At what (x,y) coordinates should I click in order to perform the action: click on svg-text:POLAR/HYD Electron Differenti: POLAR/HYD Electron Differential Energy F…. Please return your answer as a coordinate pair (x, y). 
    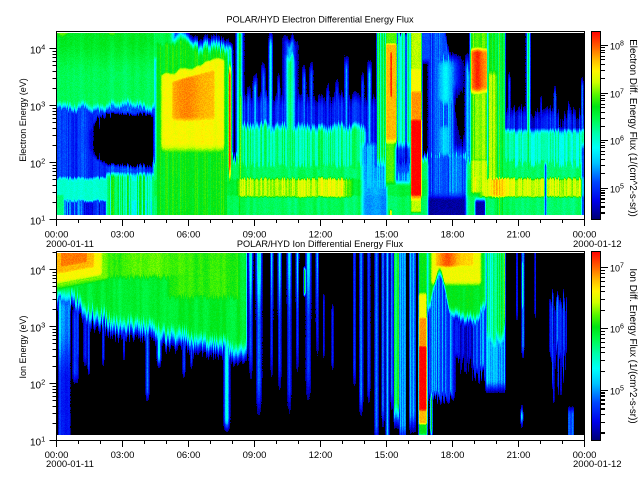
    Looking at the image, I should click on (320, 20).